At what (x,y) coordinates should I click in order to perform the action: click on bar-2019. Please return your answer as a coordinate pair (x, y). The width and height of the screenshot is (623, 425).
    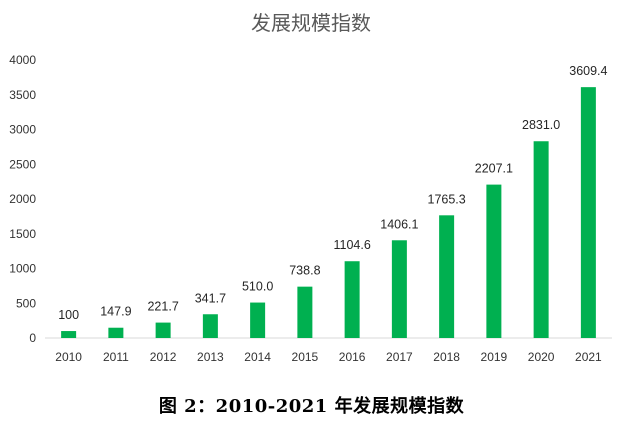
    Looking at the image, I should click on (494, 261).